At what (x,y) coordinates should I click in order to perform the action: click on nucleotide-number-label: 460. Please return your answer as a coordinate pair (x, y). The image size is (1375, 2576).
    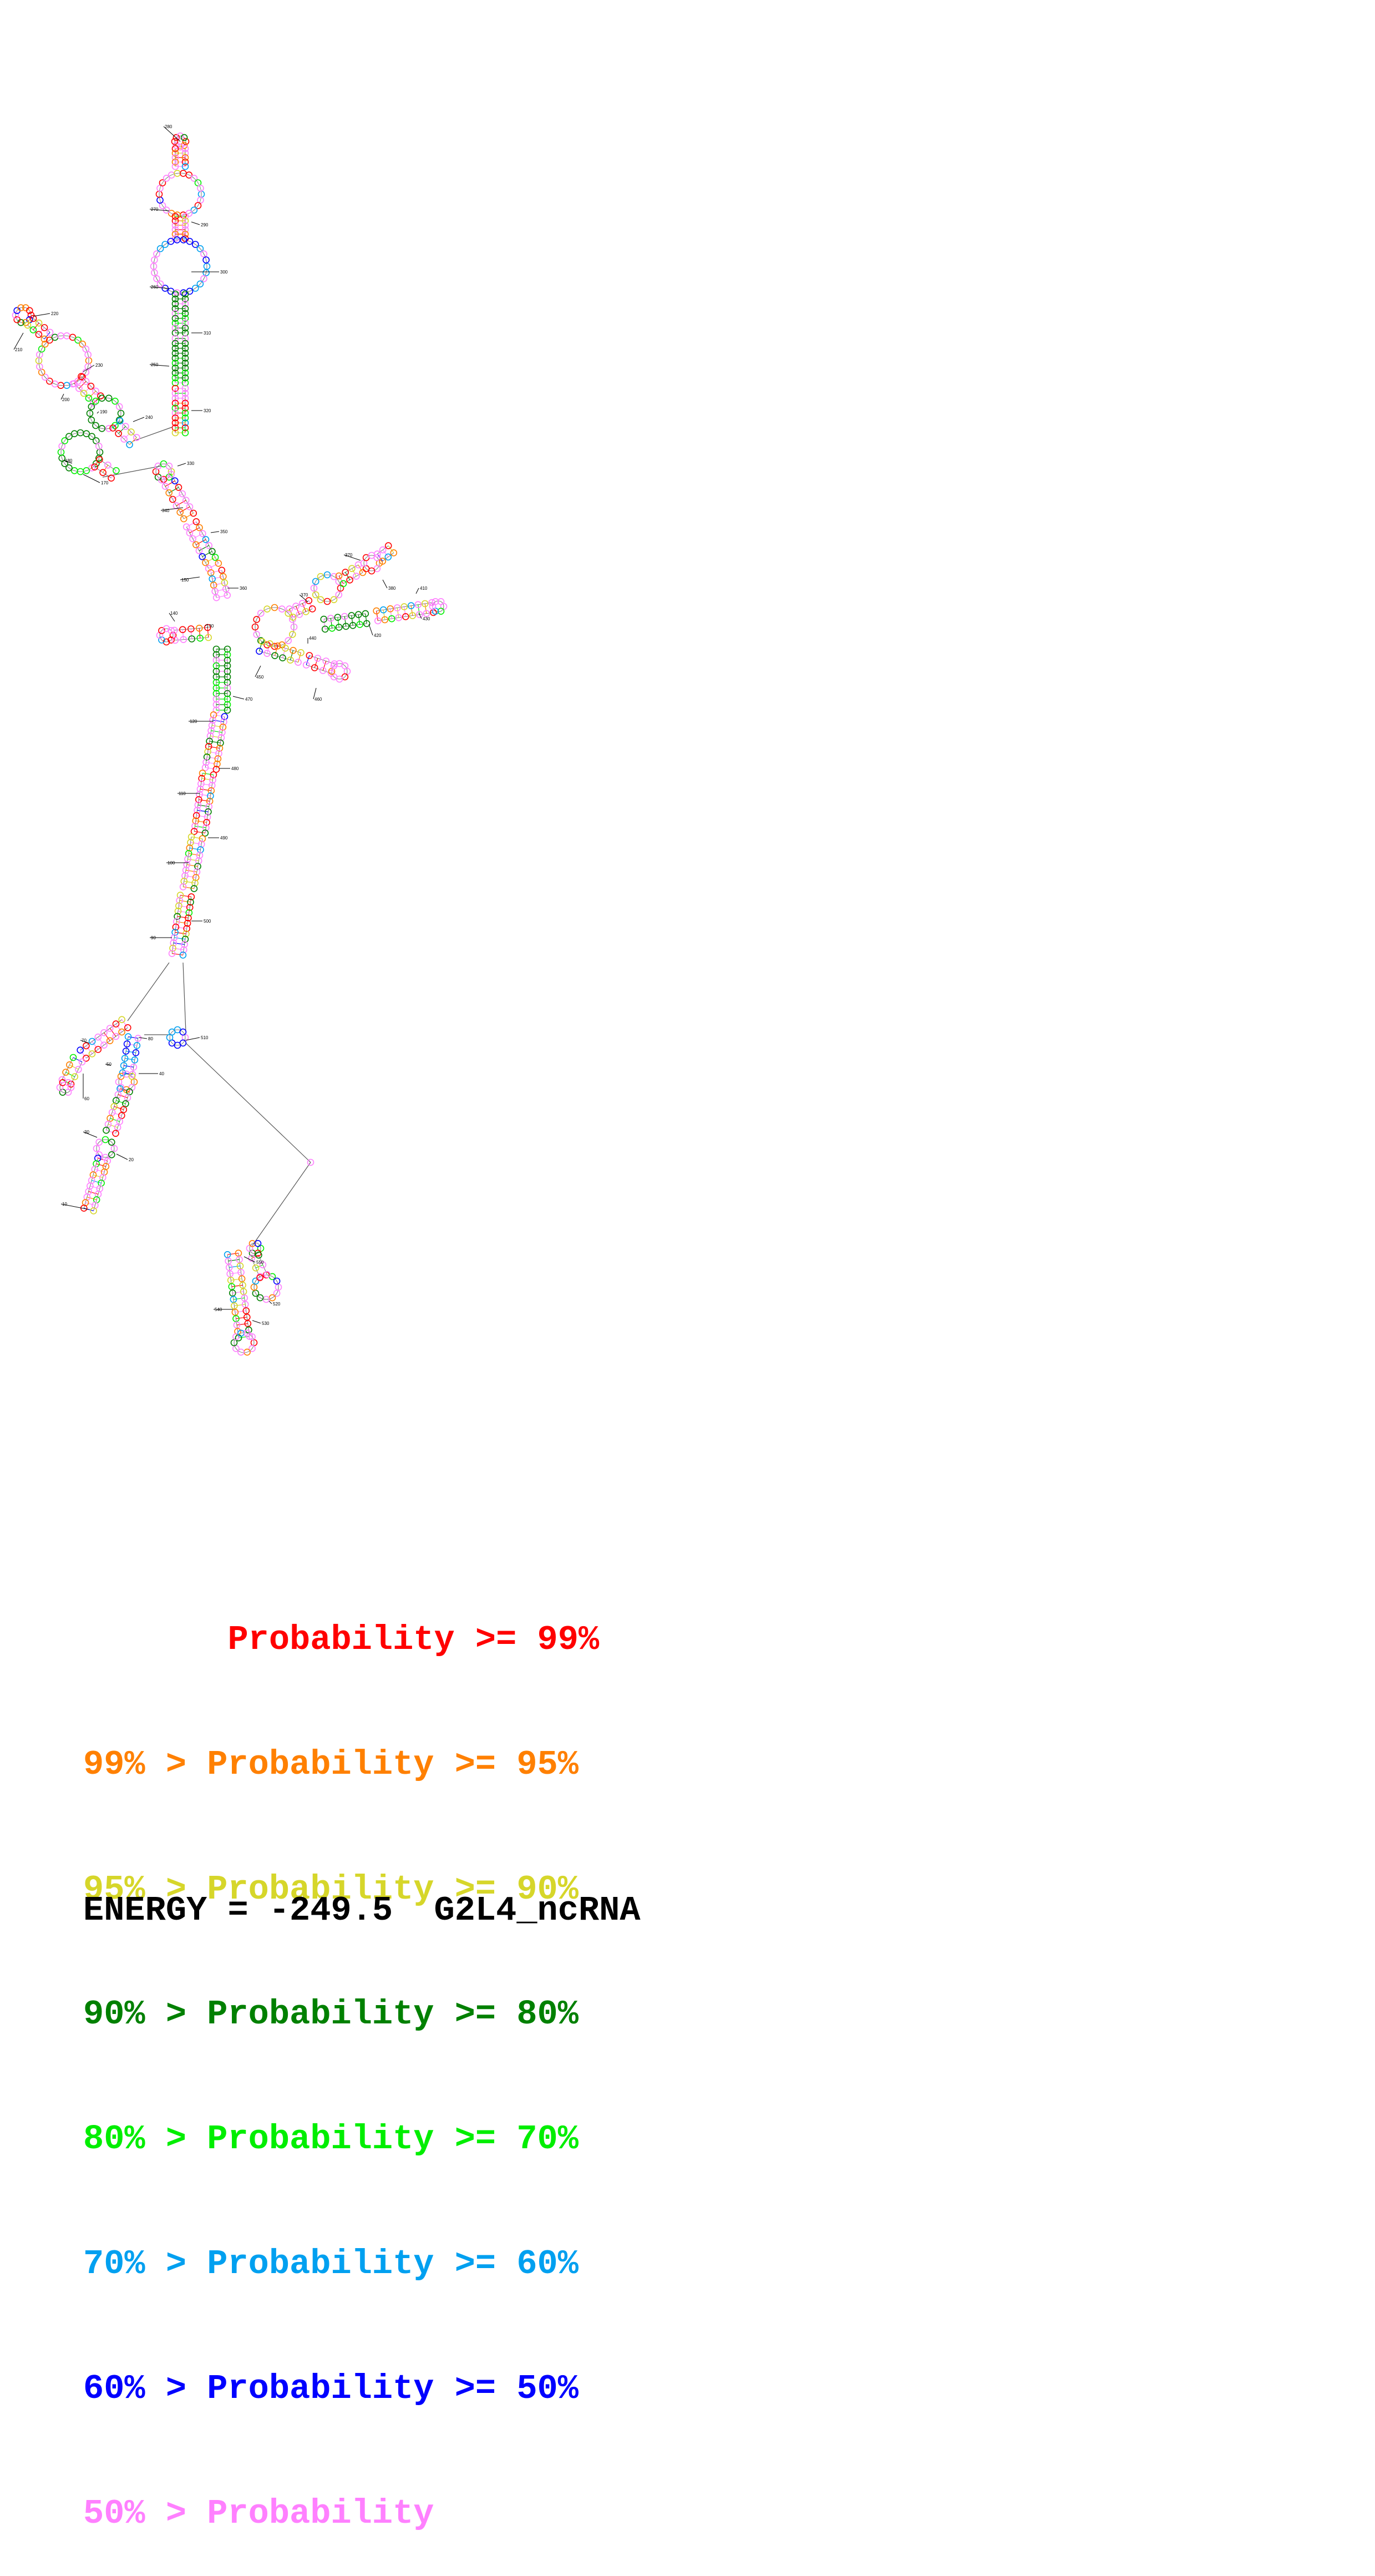
    Looking at the image, I should click on (318, 699).